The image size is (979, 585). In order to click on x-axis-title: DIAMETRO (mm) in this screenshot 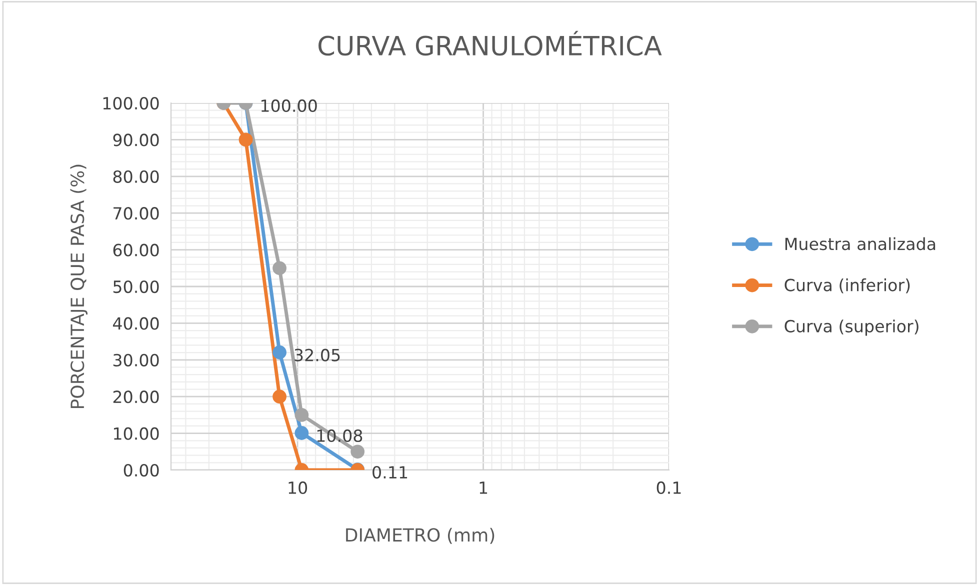, I will do `click(420, 536)`.